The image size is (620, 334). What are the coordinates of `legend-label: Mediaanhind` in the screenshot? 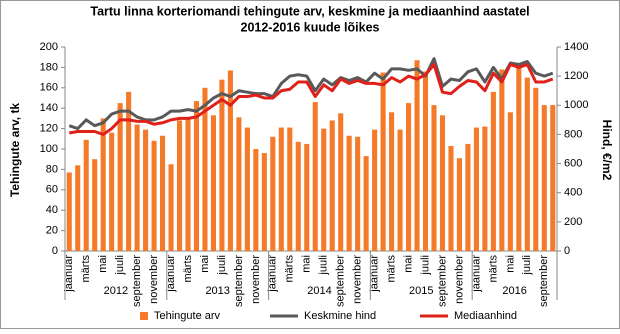 It's located at (485, 316).